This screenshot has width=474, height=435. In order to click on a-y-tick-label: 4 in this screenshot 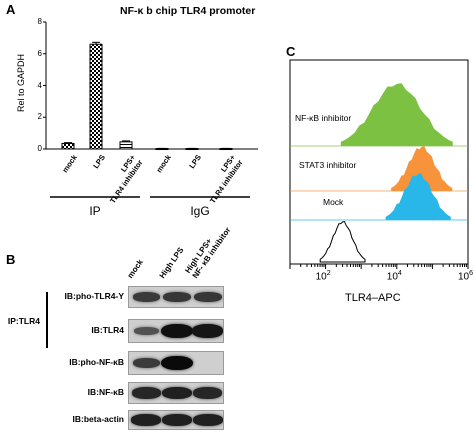, I will do `click(39, 85)`.